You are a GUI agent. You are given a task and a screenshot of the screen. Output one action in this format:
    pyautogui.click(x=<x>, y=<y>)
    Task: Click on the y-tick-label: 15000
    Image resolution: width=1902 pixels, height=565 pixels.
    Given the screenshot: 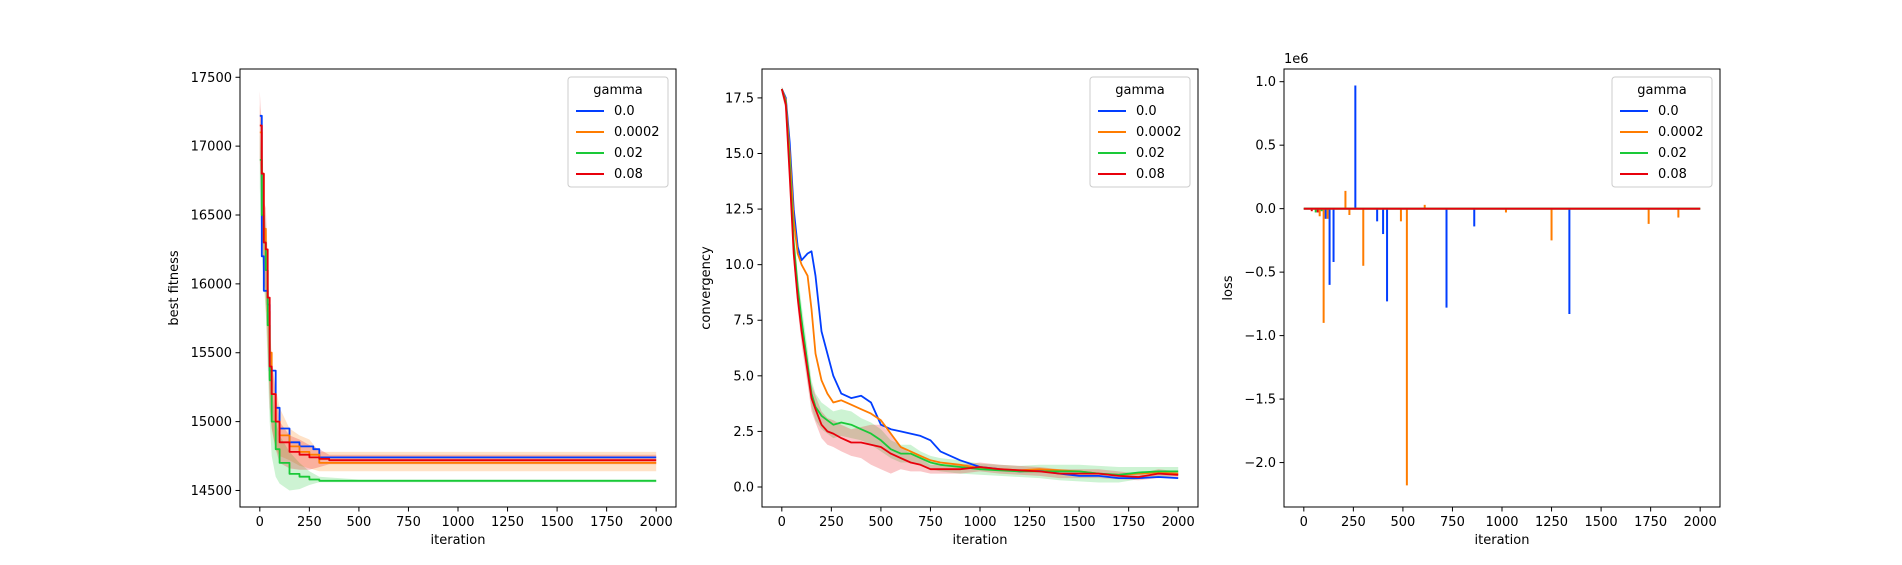 What is the action you would take?
    pyautogui.click(x=211, y=422)
    